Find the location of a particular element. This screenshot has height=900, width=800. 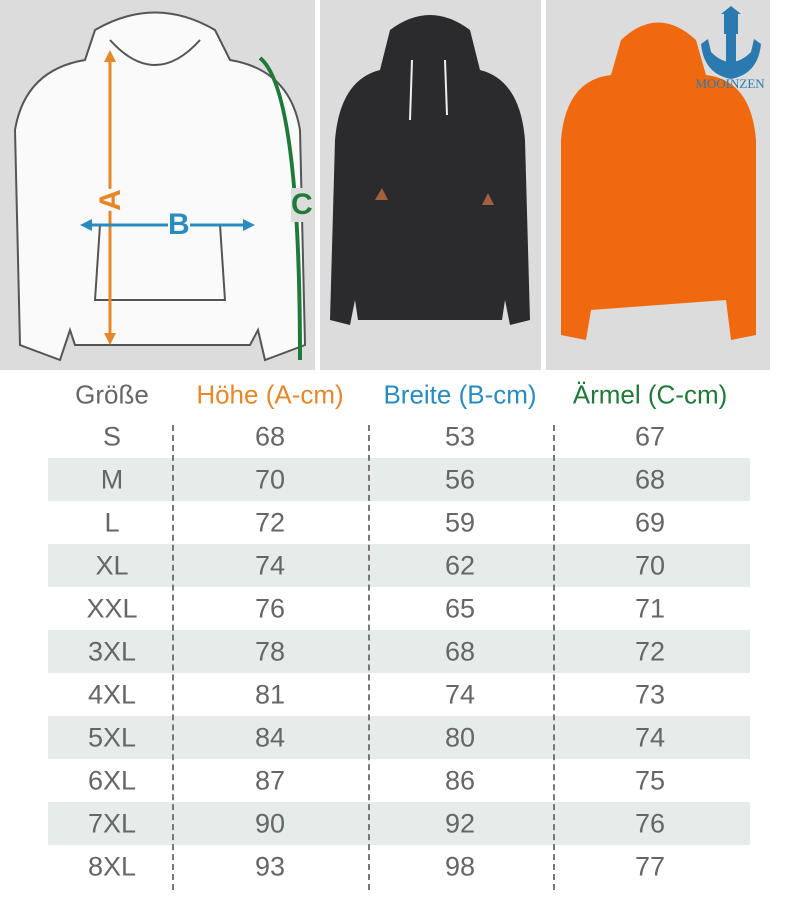

height-cell: 78 is located at coordinates (270, 651).